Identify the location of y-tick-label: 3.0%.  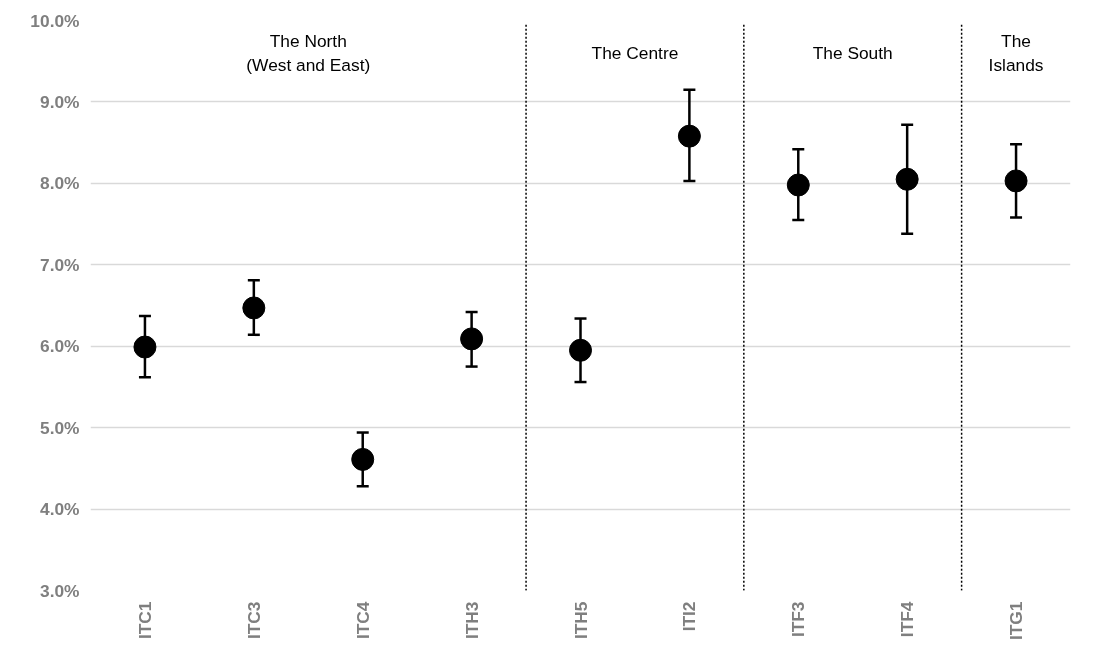
(60, 590).